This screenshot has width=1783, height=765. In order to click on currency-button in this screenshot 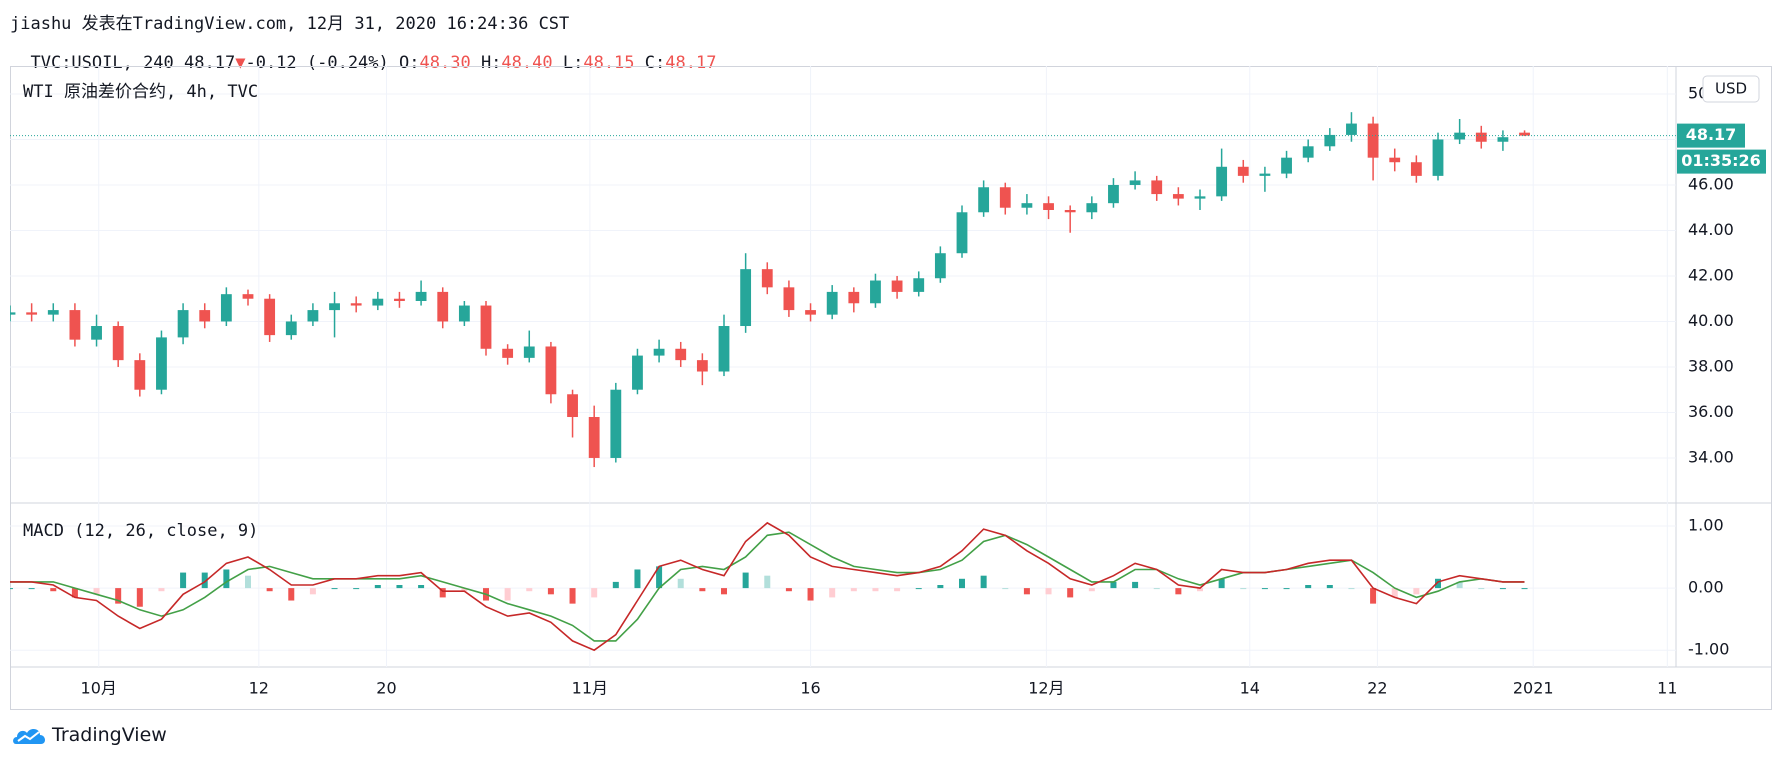, I will do `click(1731, 89)`.